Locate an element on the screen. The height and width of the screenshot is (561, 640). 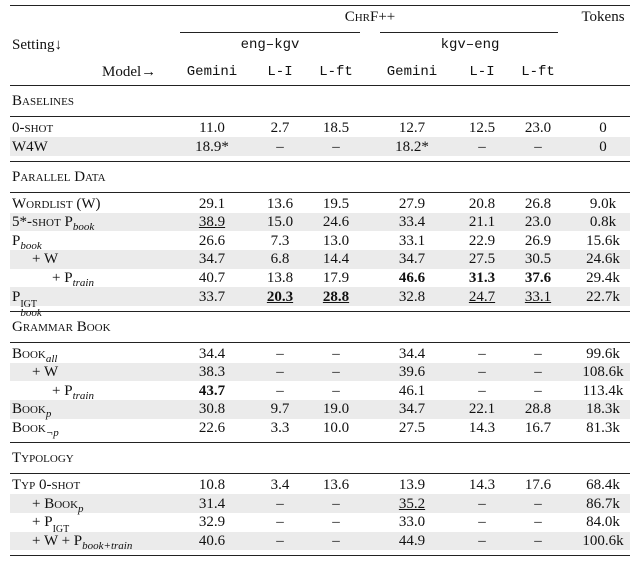
cell: 40.7 is located at coordinates (212, 278).